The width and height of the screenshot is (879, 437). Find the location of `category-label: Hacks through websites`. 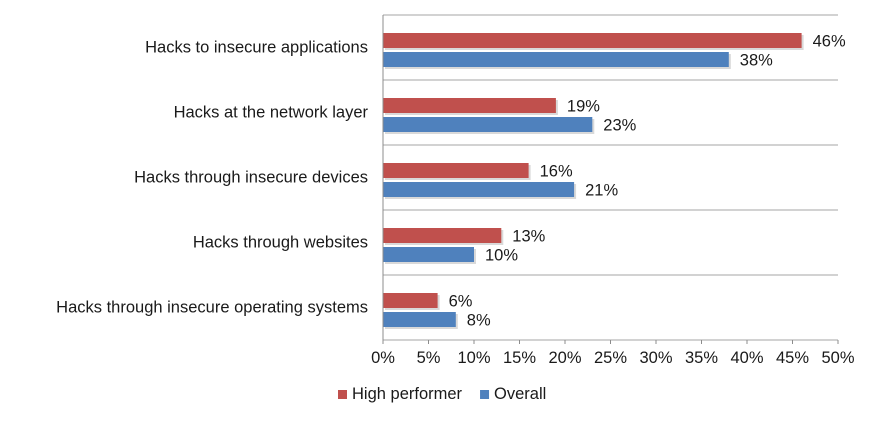

category-label: Hacks through websites is located at coordinates (280, 243).